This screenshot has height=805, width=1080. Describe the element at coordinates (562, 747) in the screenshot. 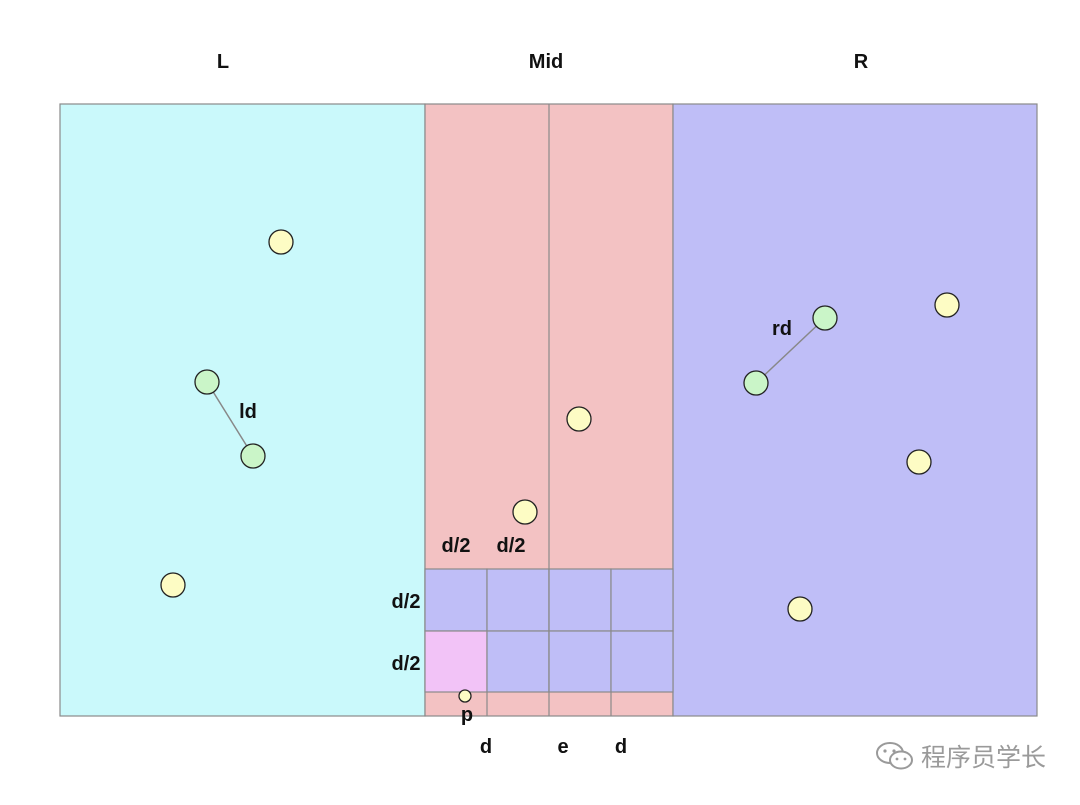

I see `e-label: e` at that location.